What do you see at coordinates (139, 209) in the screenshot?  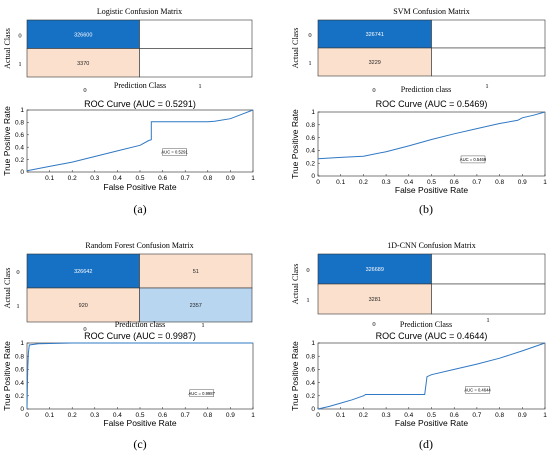 I see `subfigure-label: (a)` at bounding box center [139, 209].